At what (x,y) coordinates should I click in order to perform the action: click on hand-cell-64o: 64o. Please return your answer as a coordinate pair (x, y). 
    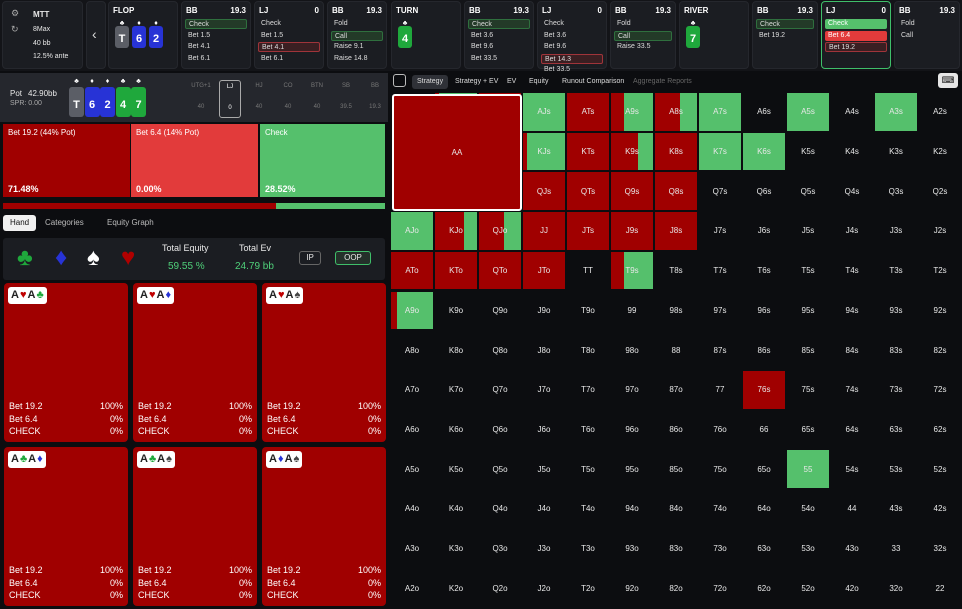
    Looking at the image, I should click on (764, 509).